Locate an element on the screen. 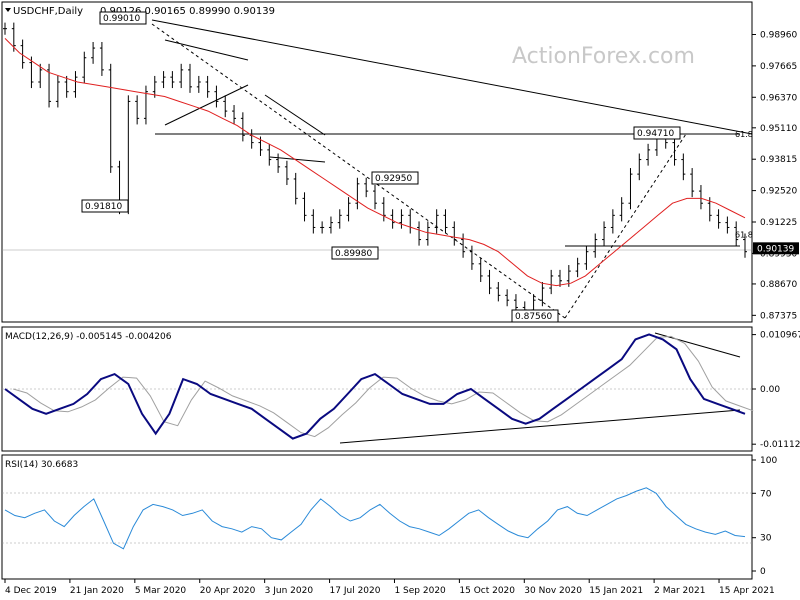 The width and height of the screenshot is (800, 600). svg-text: 0.87560 is located at coordinates (533, 317).